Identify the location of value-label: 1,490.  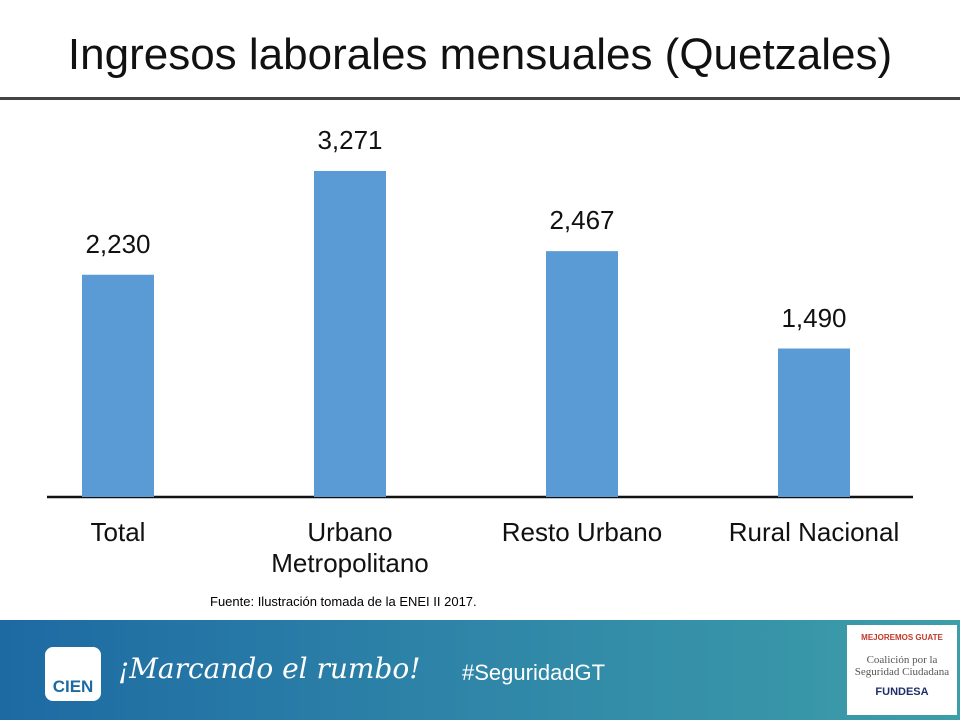
(814, 317).